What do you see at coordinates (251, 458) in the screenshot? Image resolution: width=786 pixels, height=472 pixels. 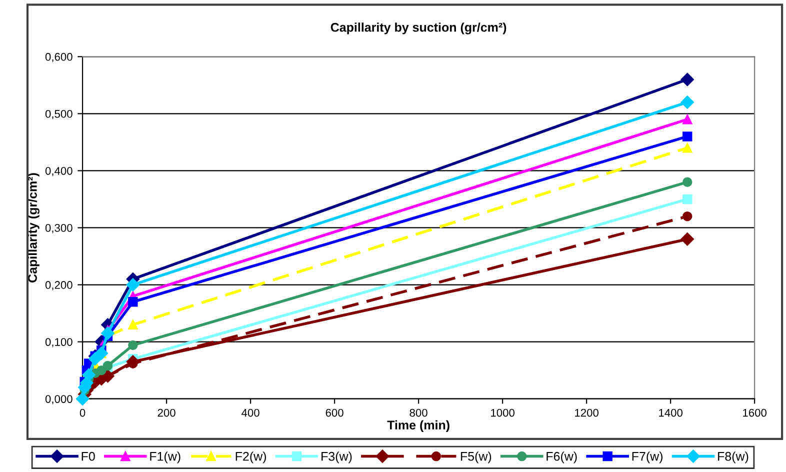 I see `legend-label: F2(w)` at bounding box center [251, 458].